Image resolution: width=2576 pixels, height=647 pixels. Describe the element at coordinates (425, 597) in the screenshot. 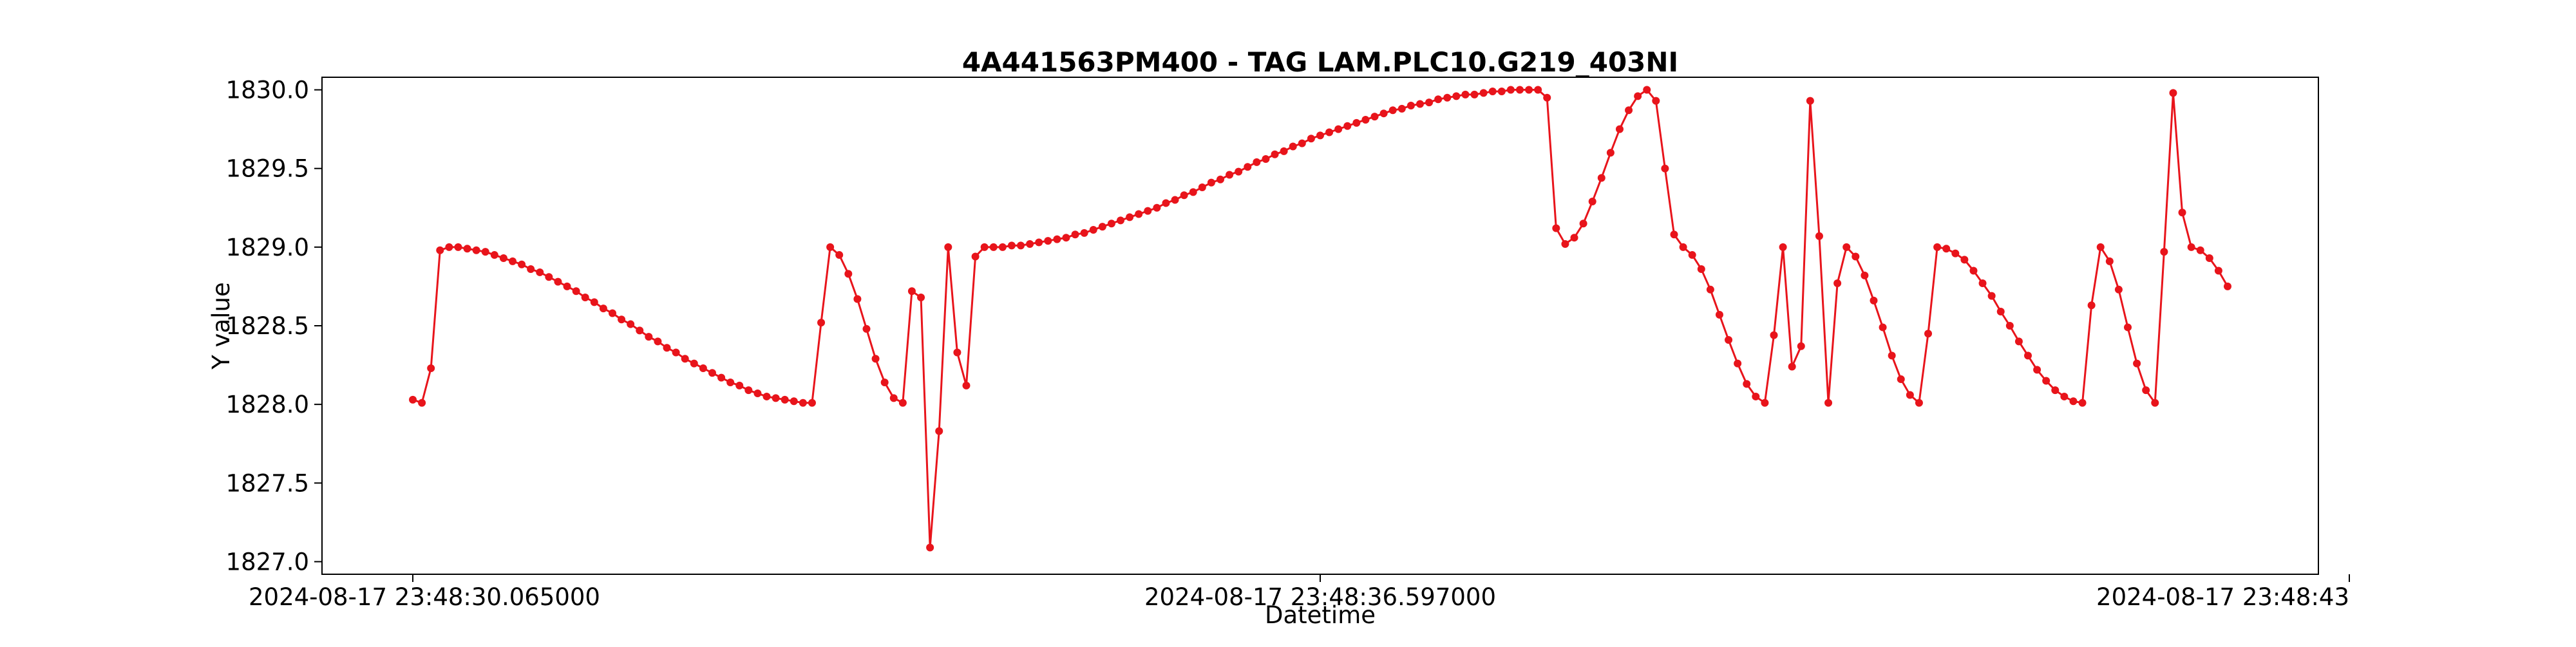

I see `x-tick-label: 2024-08-17 23:48:30.065000` at that location.